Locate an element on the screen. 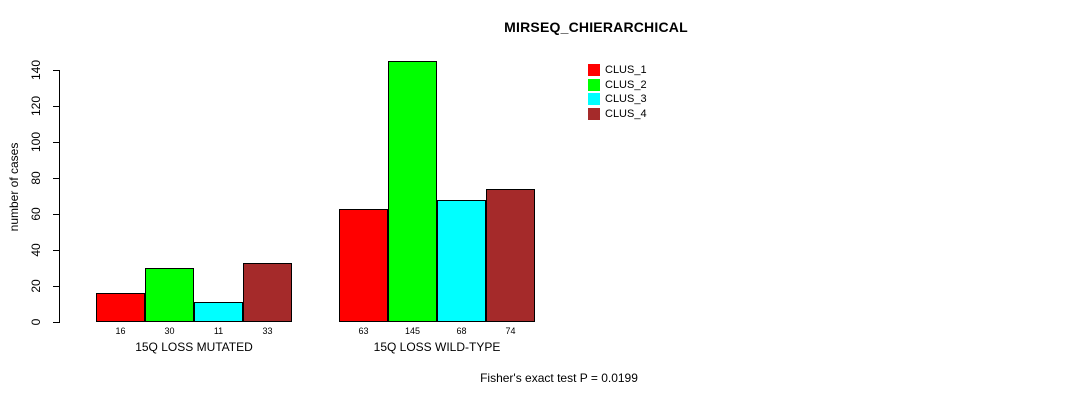 The image size is (1090, 400). chart-title: MIRSEQ_CHIERARCHICAL is located at coordinates (596, 27).